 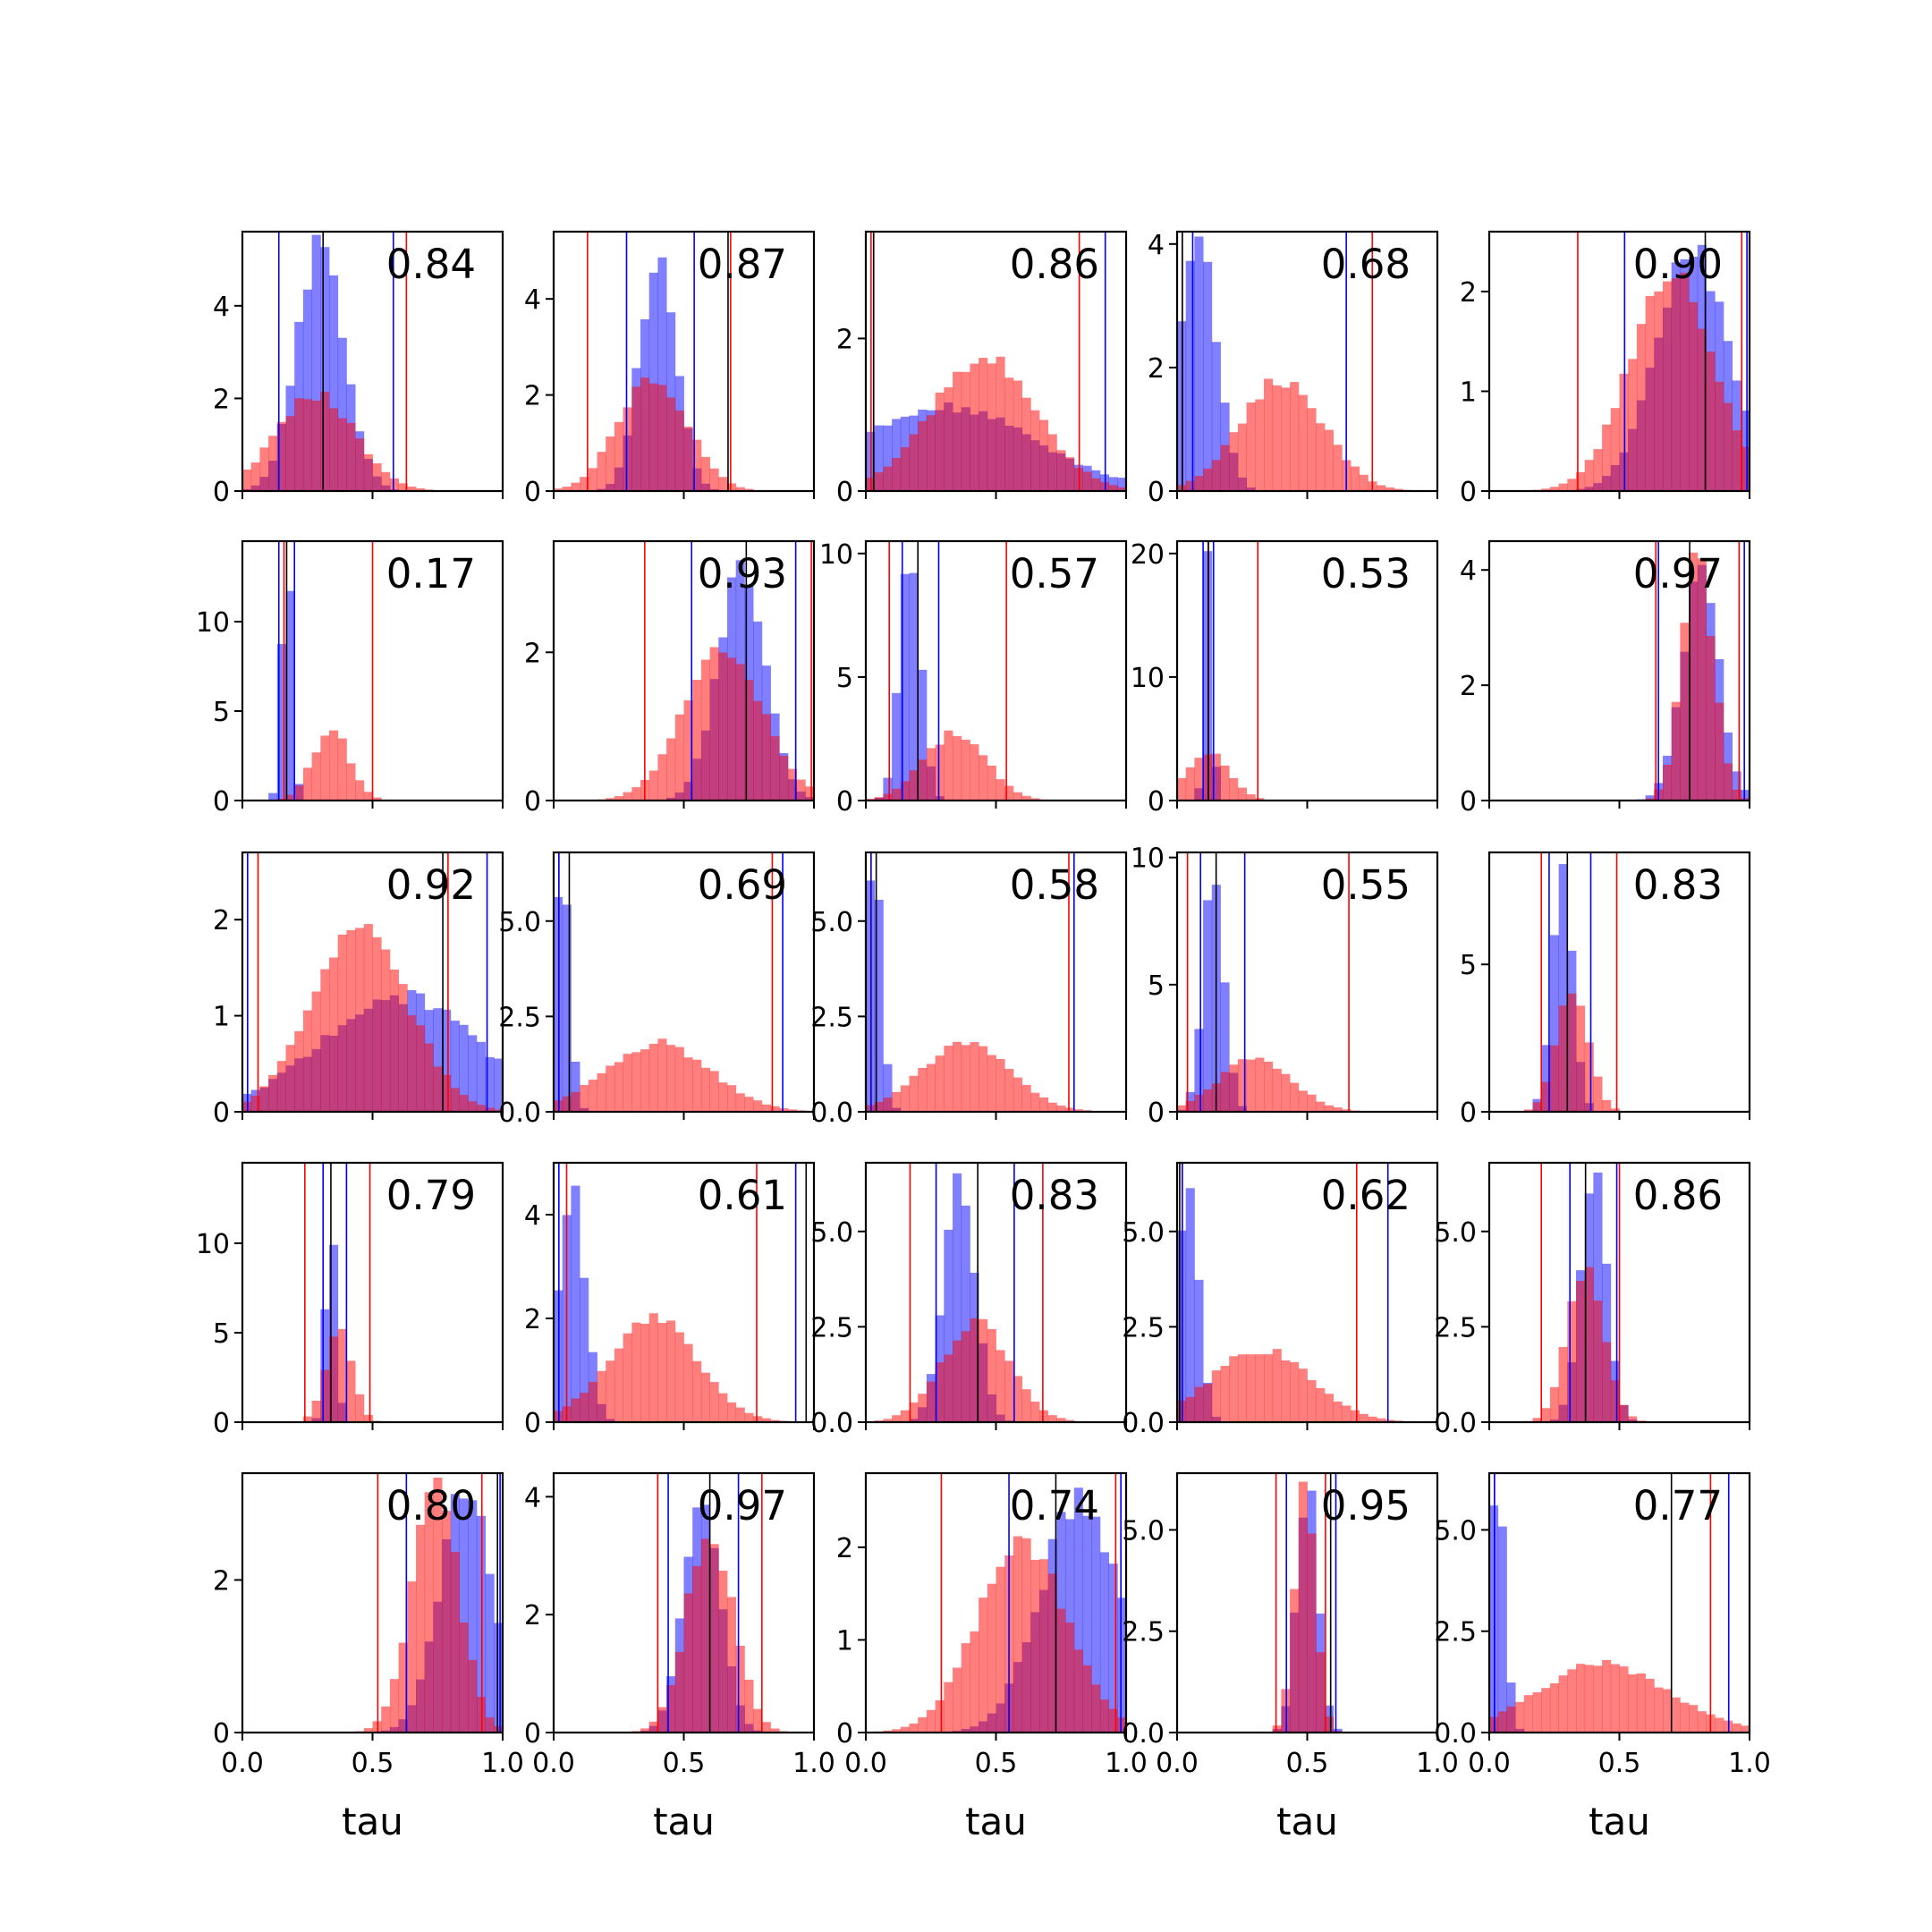 What do you see at coordinates (1054, 885) in the screenshot?
I see `score-annotation: 0.58` at bounding box center [1054, 885].